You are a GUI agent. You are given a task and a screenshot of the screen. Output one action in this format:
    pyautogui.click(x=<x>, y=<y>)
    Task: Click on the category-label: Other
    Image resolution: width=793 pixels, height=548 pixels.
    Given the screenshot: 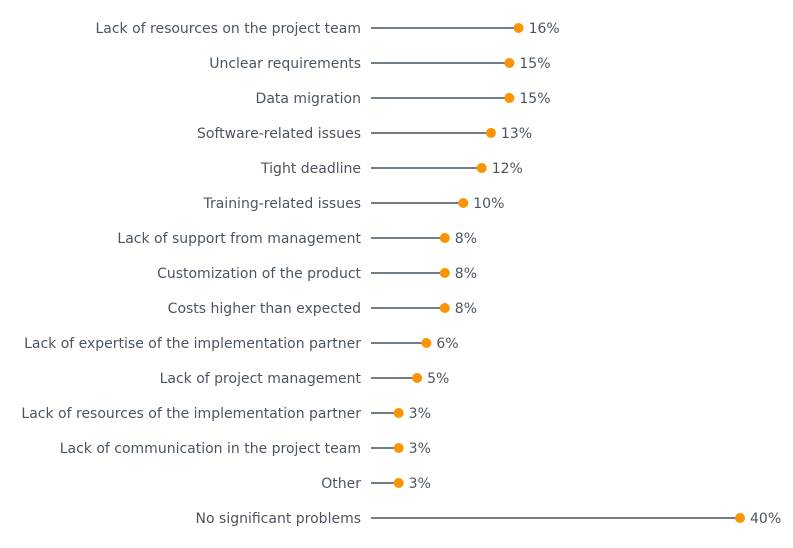 What is the action you would take?
    pyautogui.click(x=341, y=484)
    